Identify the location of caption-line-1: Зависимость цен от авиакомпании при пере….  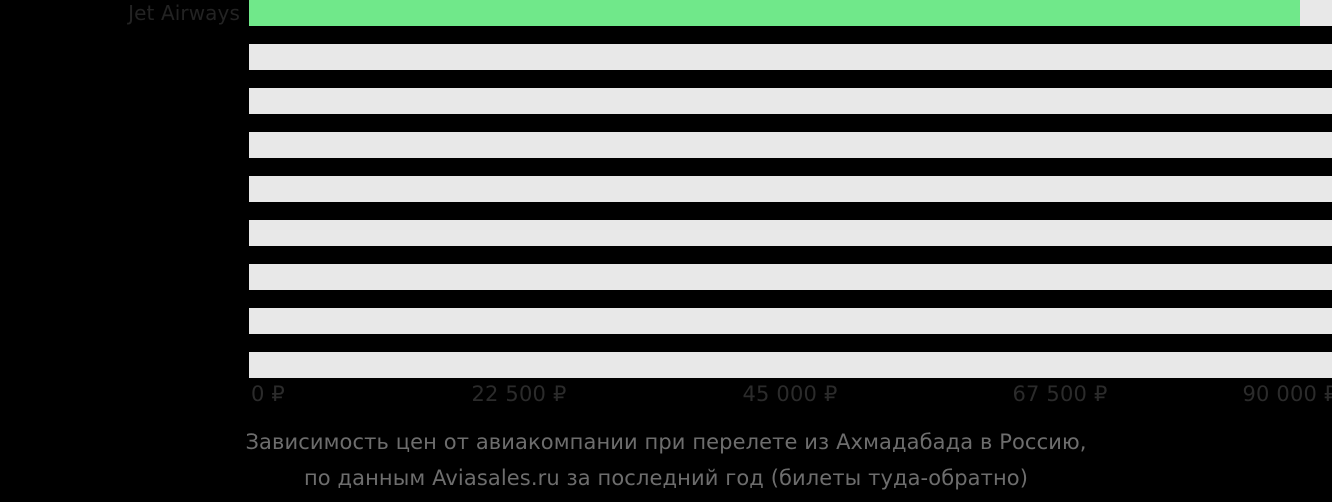
(666, 442).